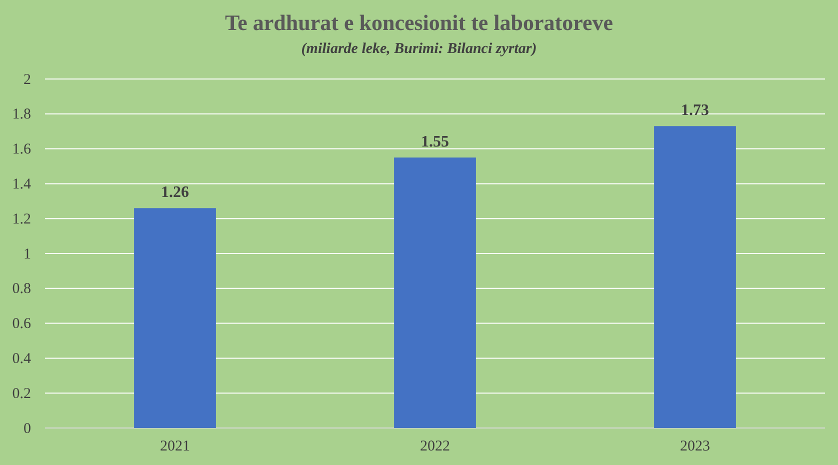 The width and height of the screenshot is (838, 465). I want to click on y-tick-label: 0, so click(27, 428).